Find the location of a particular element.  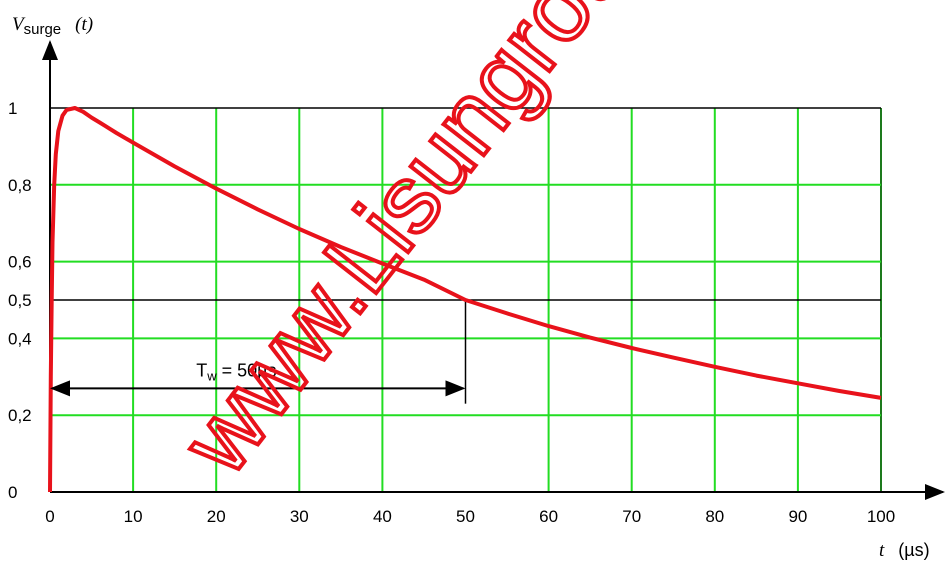

y-tick-label: 0,2 is located at coordinates (20, 415).